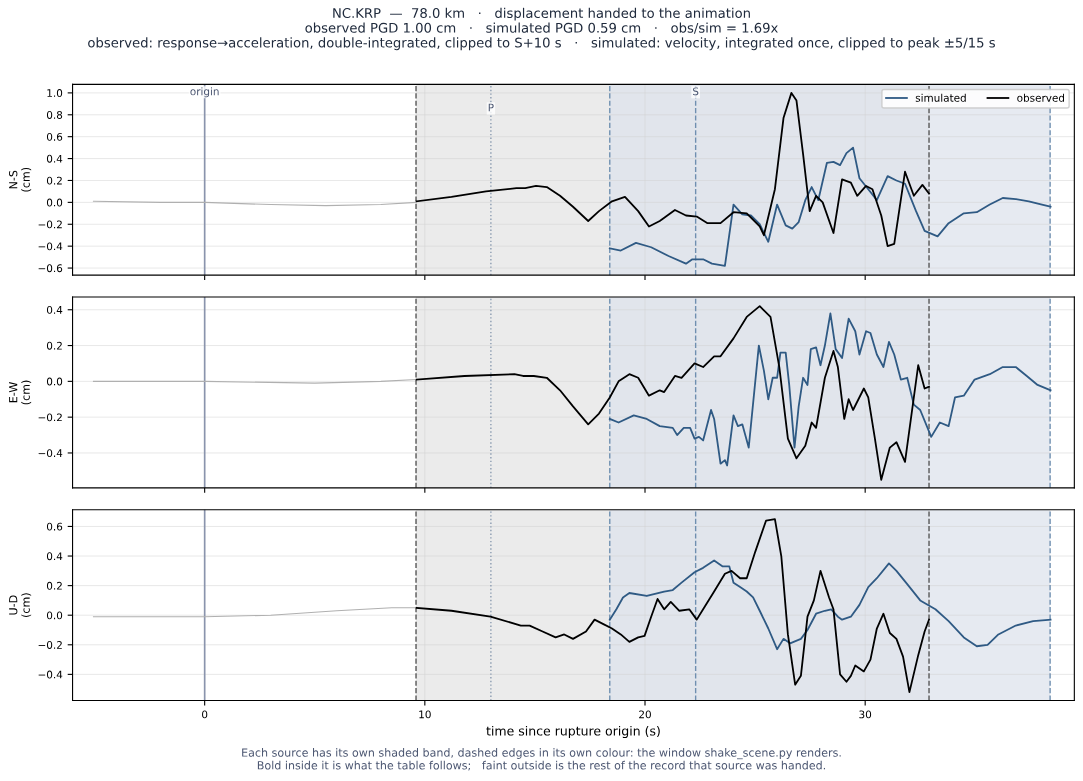 This screenshot has height=781, width=1083. What do you see at coordinates (20, 392) in the screenshot?
I see `y-axis-title: E-W (cm)` at bounding box center [20, 392].